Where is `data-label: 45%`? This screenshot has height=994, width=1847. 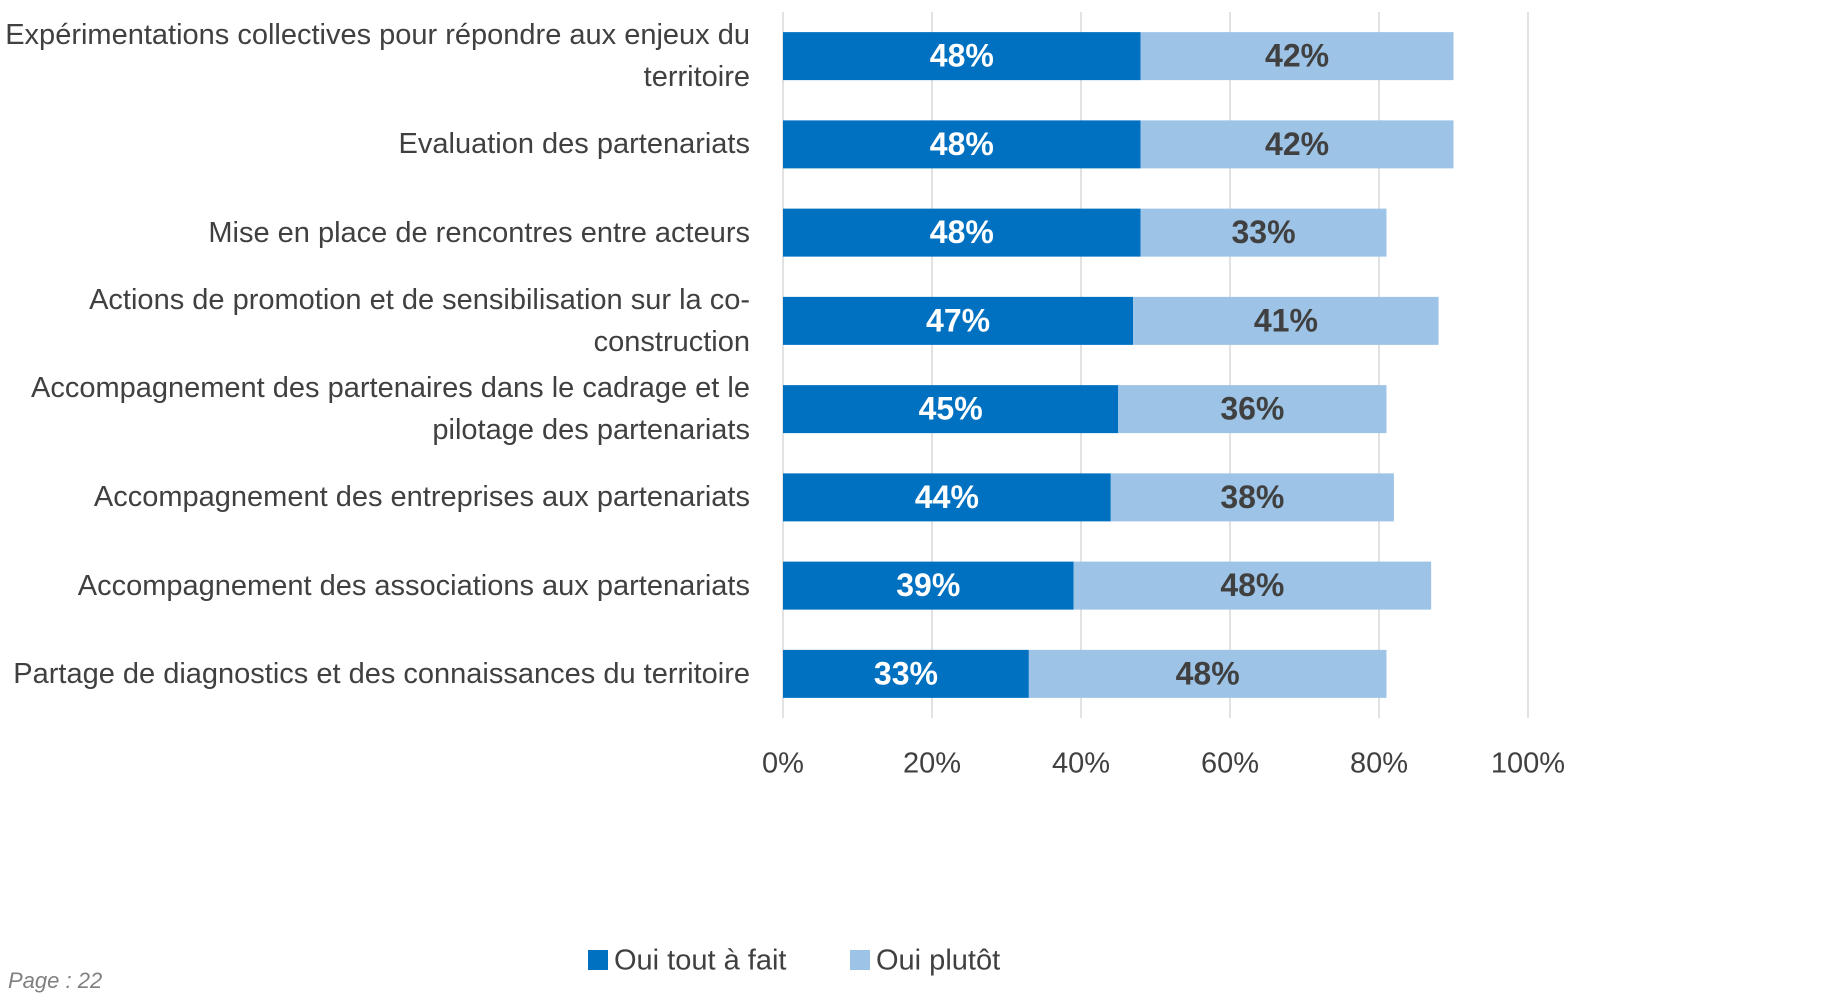 data-label: 45% is located at coordinates (951, 409).